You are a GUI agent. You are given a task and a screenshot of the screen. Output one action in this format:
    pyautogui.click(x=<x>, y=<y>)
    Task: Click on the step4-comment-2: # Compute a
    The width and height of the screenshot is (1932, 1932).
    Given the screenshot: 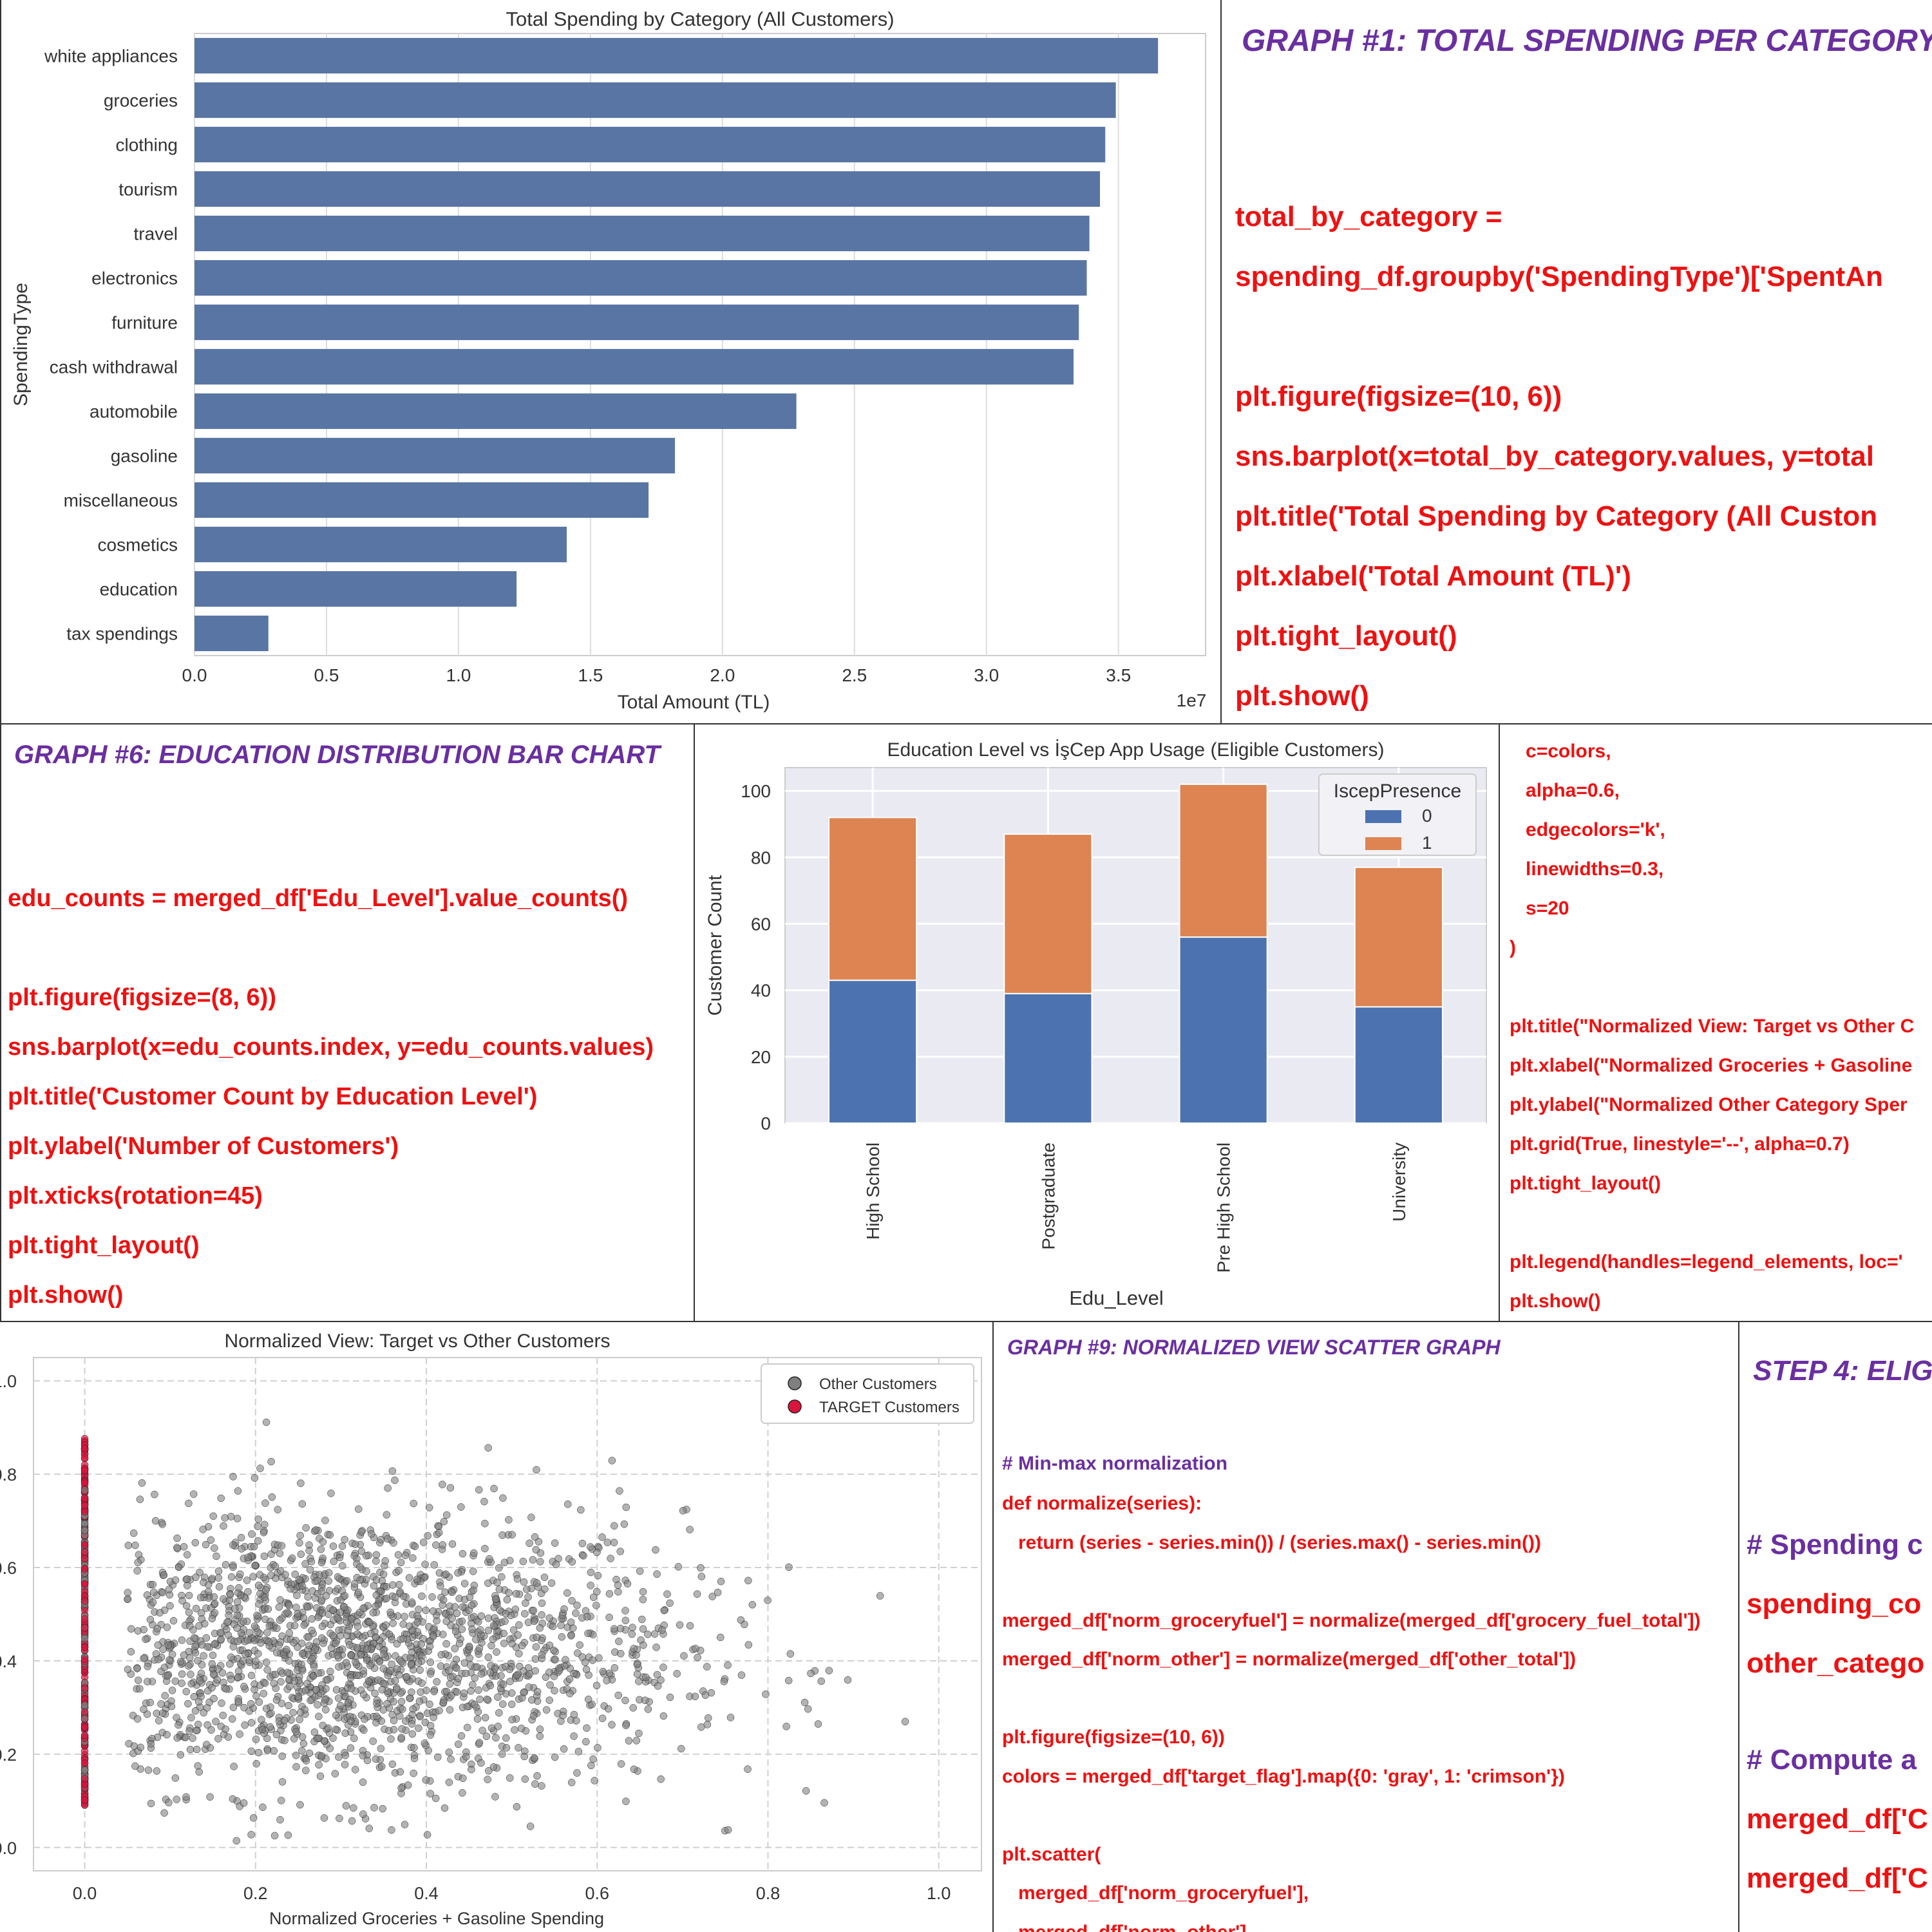 What is the action you would take?
    pyautogui.click(x=1832, y=1760)
    